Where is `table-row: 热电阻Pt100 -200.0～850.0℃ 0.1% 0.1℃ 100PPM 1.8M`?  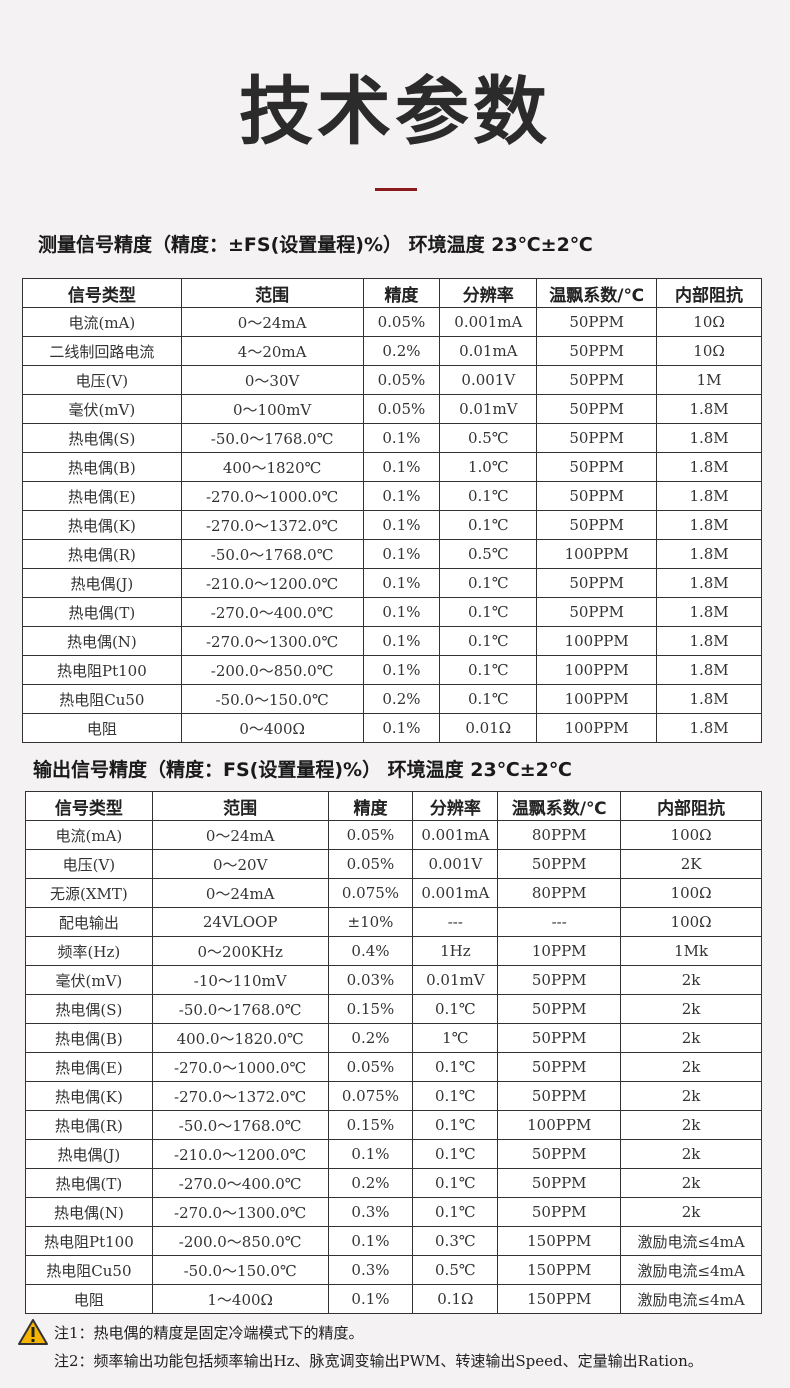
table-row: 热电阻Pt100 -200.0～850.0℃ 0.1% 0.1℃ 100PPM 1.8M is located at coordinates (392, 670).